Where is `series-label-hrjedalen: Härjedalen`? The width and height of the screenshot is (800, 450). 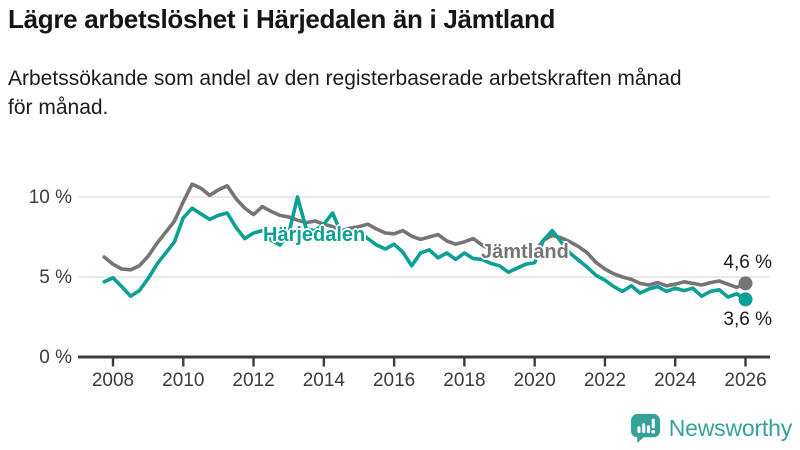 series-label-hrjedalen: Härjedalen is located at coordinates (314, 235).